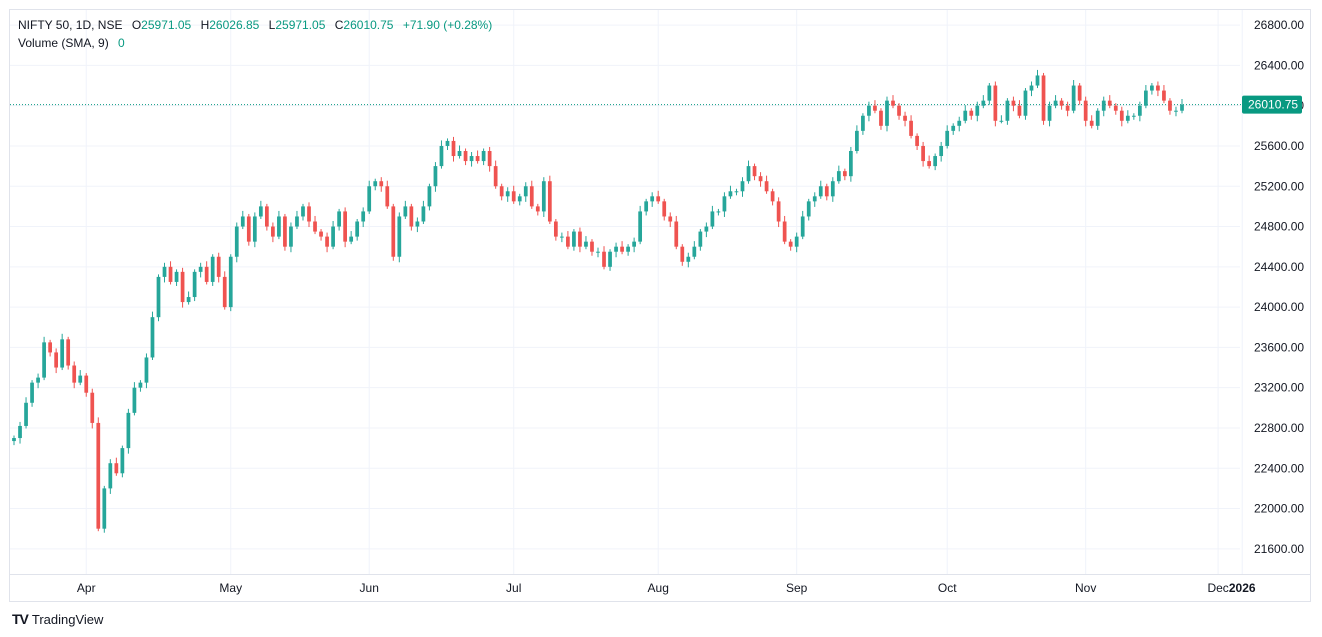 The height and width of the screenshot is (637, 1322). What do you see at coordinates (1279, 468) in the screenshot?
I see `y-tick-label: 22400.00` at bounding box center [1279, 468].